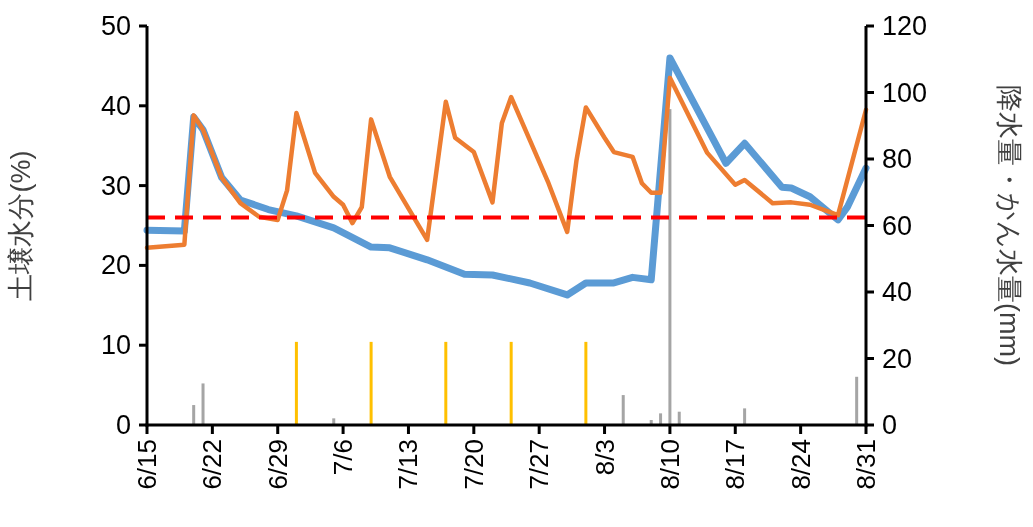 Image resolution: width=1033 pixels, height=527 pixels. What do you see at coordinates (115, 105) in the screenshot?
I see `y-tick-label: 40` at bounding box center [115, 105].